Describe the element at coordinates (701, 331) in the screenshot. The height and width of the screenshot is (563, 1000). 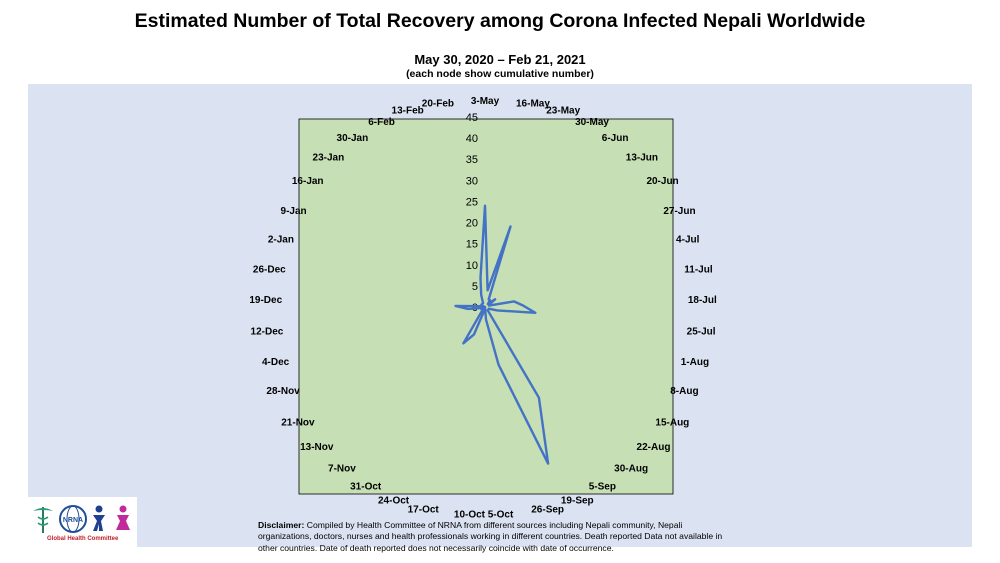
I see `category-label: 25-Jul` at that location.